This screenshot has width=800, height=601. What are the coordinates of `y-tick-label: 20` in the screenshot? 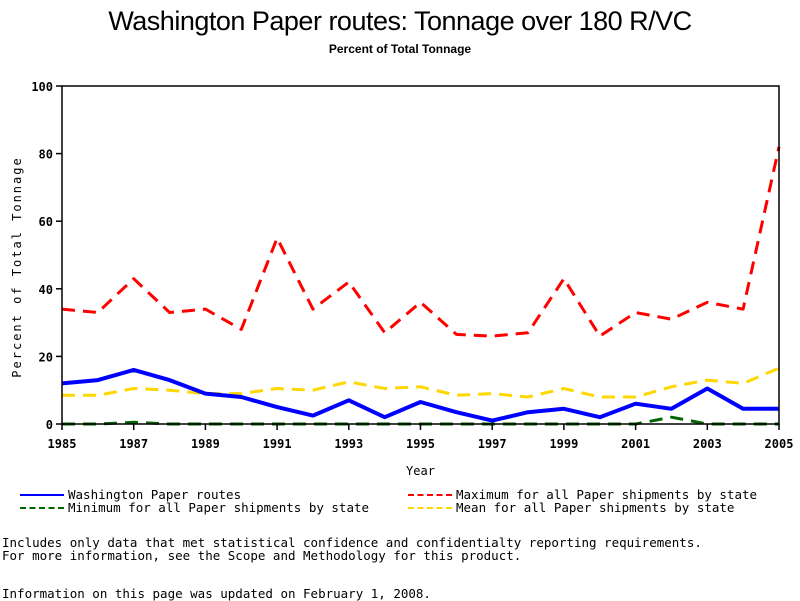 It's located at (46, 357).